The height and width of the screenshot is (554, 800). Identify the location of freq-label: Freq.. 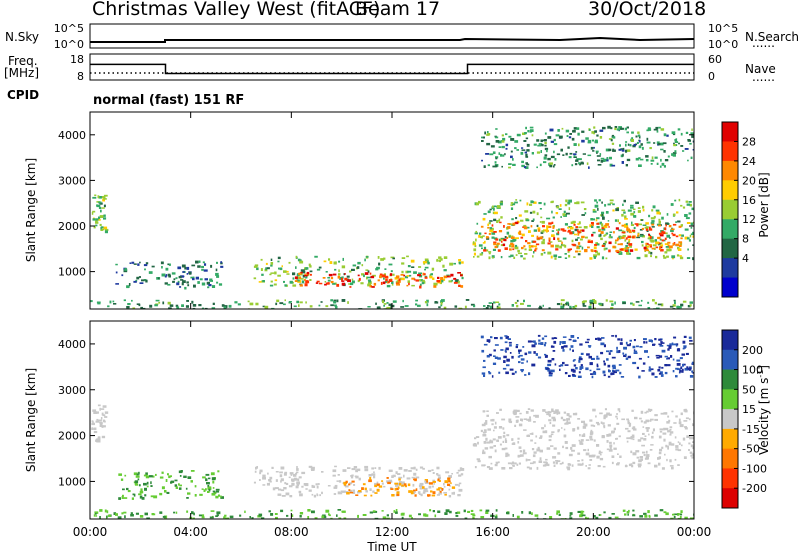
(23, 61).